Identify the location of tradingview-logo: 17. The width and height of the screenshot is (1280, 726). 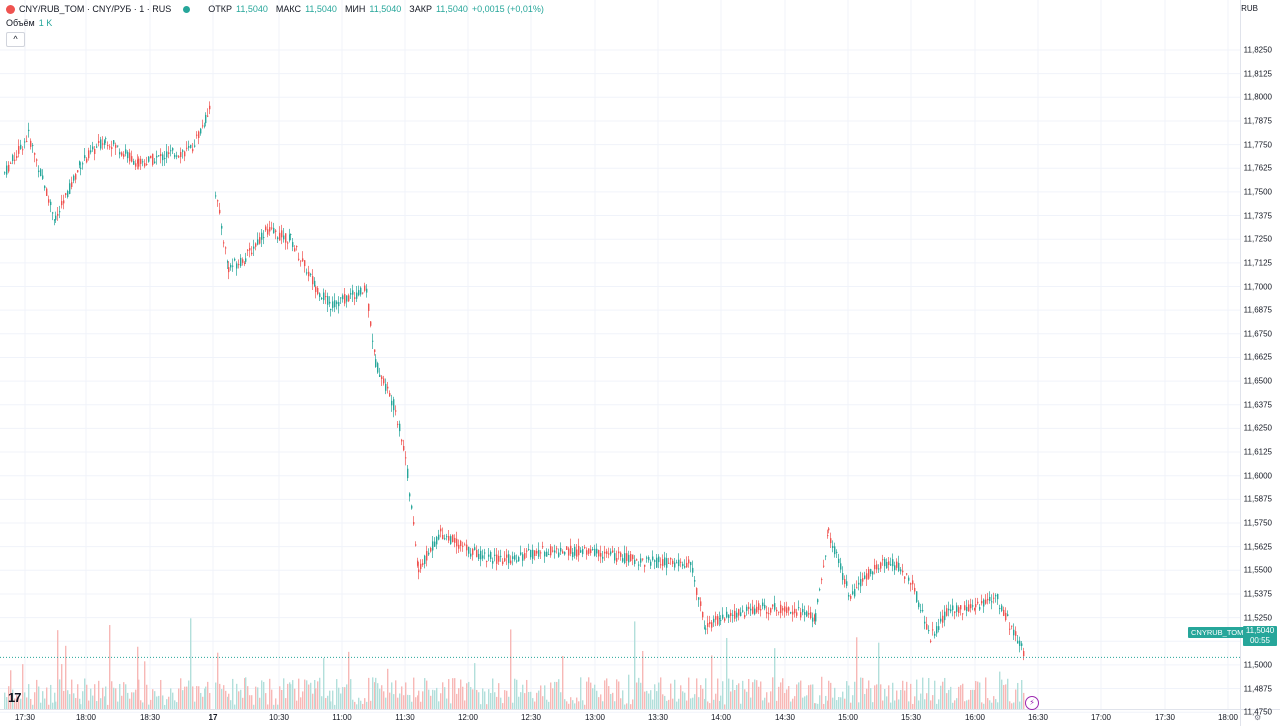
(15, 697).